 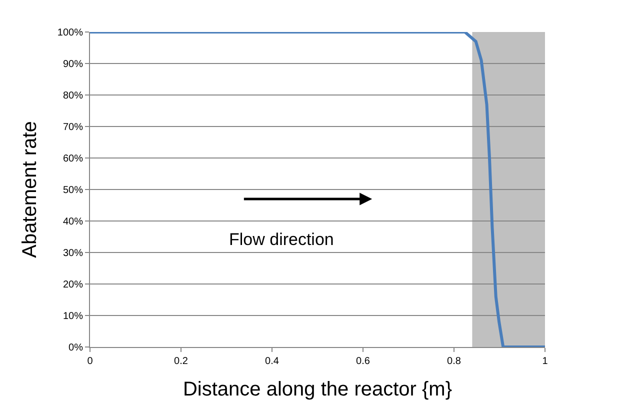 What do you see at coordinates (73, 159) in the screenshot?
I see `y-tick-label: 60%` at bounding box center [73, 159].